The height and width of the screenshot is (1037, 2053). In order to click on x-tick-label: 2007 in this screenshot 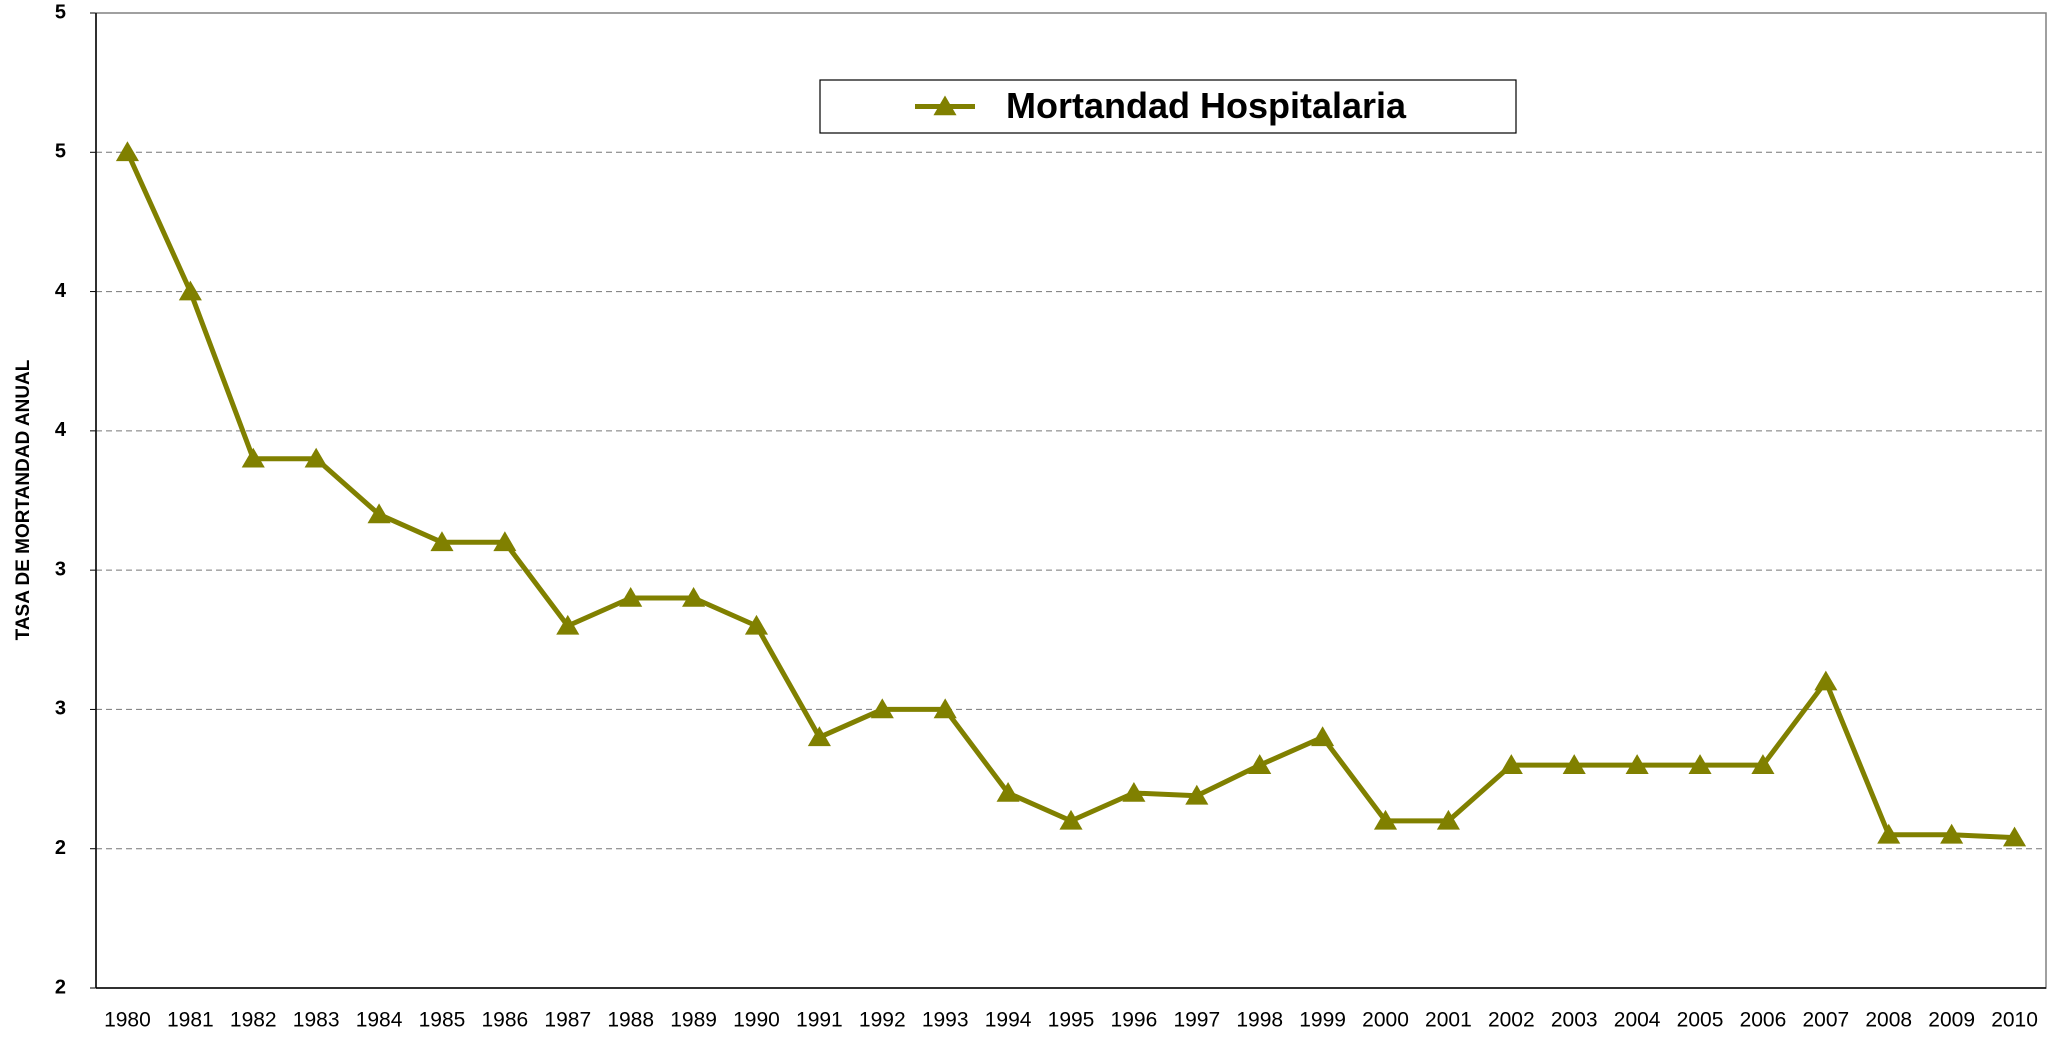, I will do `click(1825, 1020)`.